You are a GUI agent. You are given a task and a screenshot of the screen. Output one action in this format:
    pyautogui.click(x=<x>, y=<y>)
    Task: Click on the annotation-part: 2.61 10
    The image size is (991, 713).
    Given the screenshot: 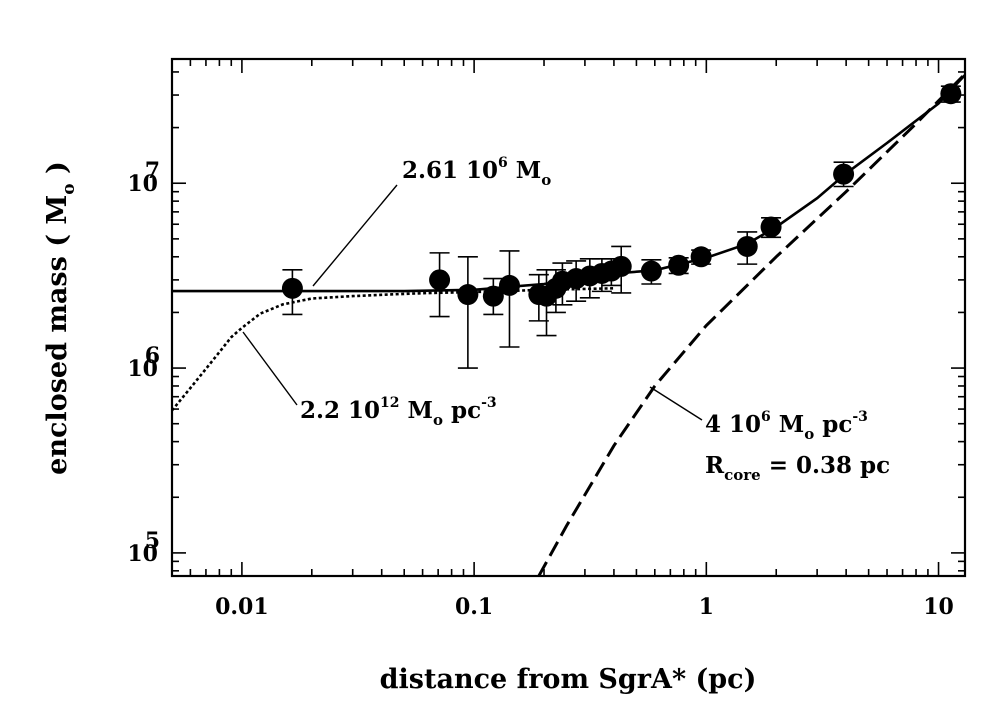 What is the action you would take?
    pyautogui.click(x=450, y=170)
    